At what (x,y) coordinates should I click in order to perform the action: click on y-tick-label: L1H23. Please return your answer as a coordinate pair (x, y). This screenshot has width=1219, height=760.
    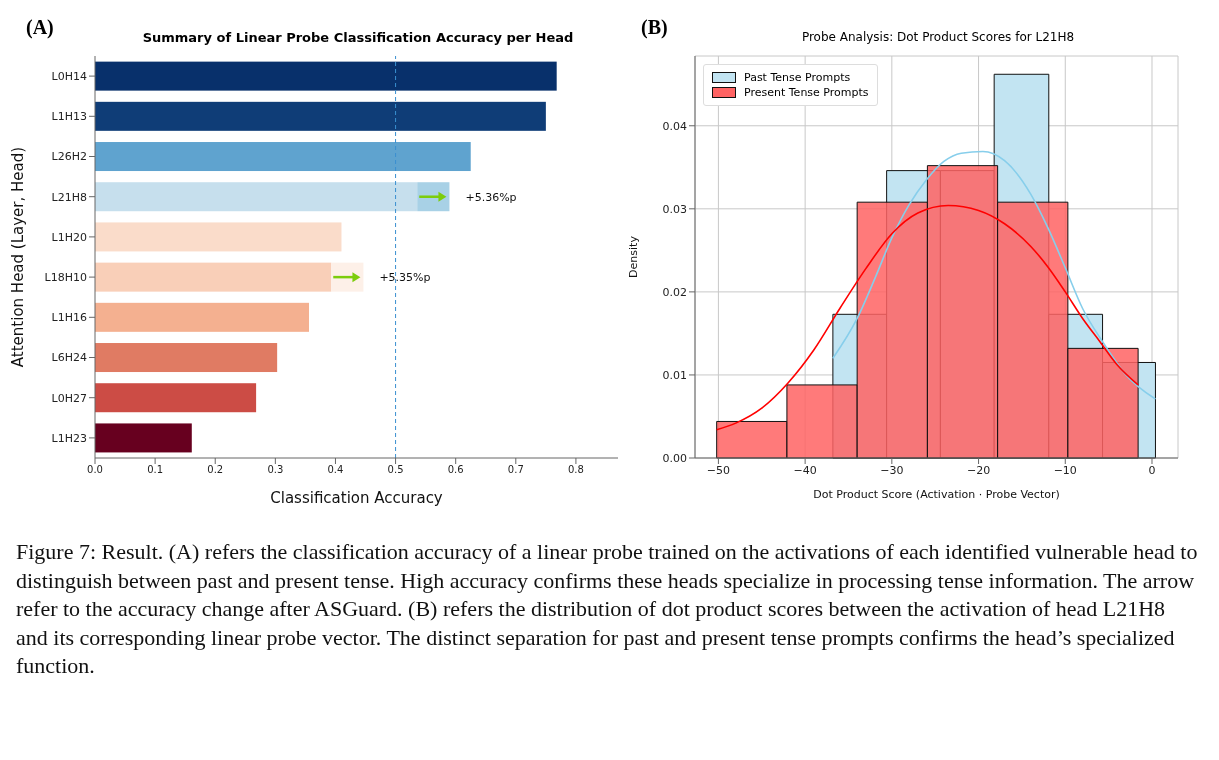
    Looking at the image, I should click on (69, 438).